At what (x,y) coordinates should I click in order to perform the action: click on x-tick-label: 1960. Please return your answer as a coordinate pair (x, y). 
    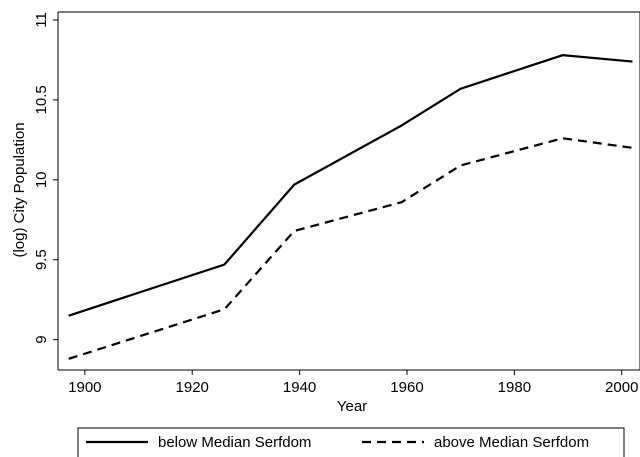
    Looking at the image, I should click on (406, 387).